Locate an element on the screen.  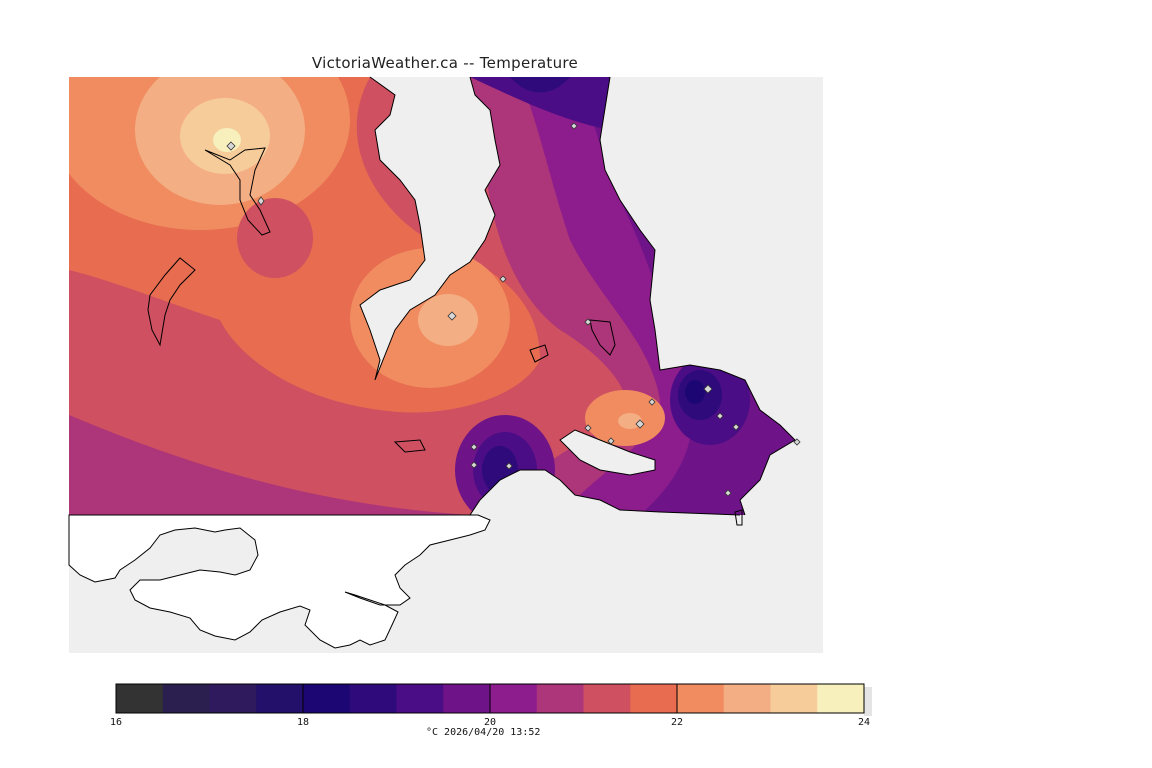
colorbar-frame is located at coordinates (490, 698).